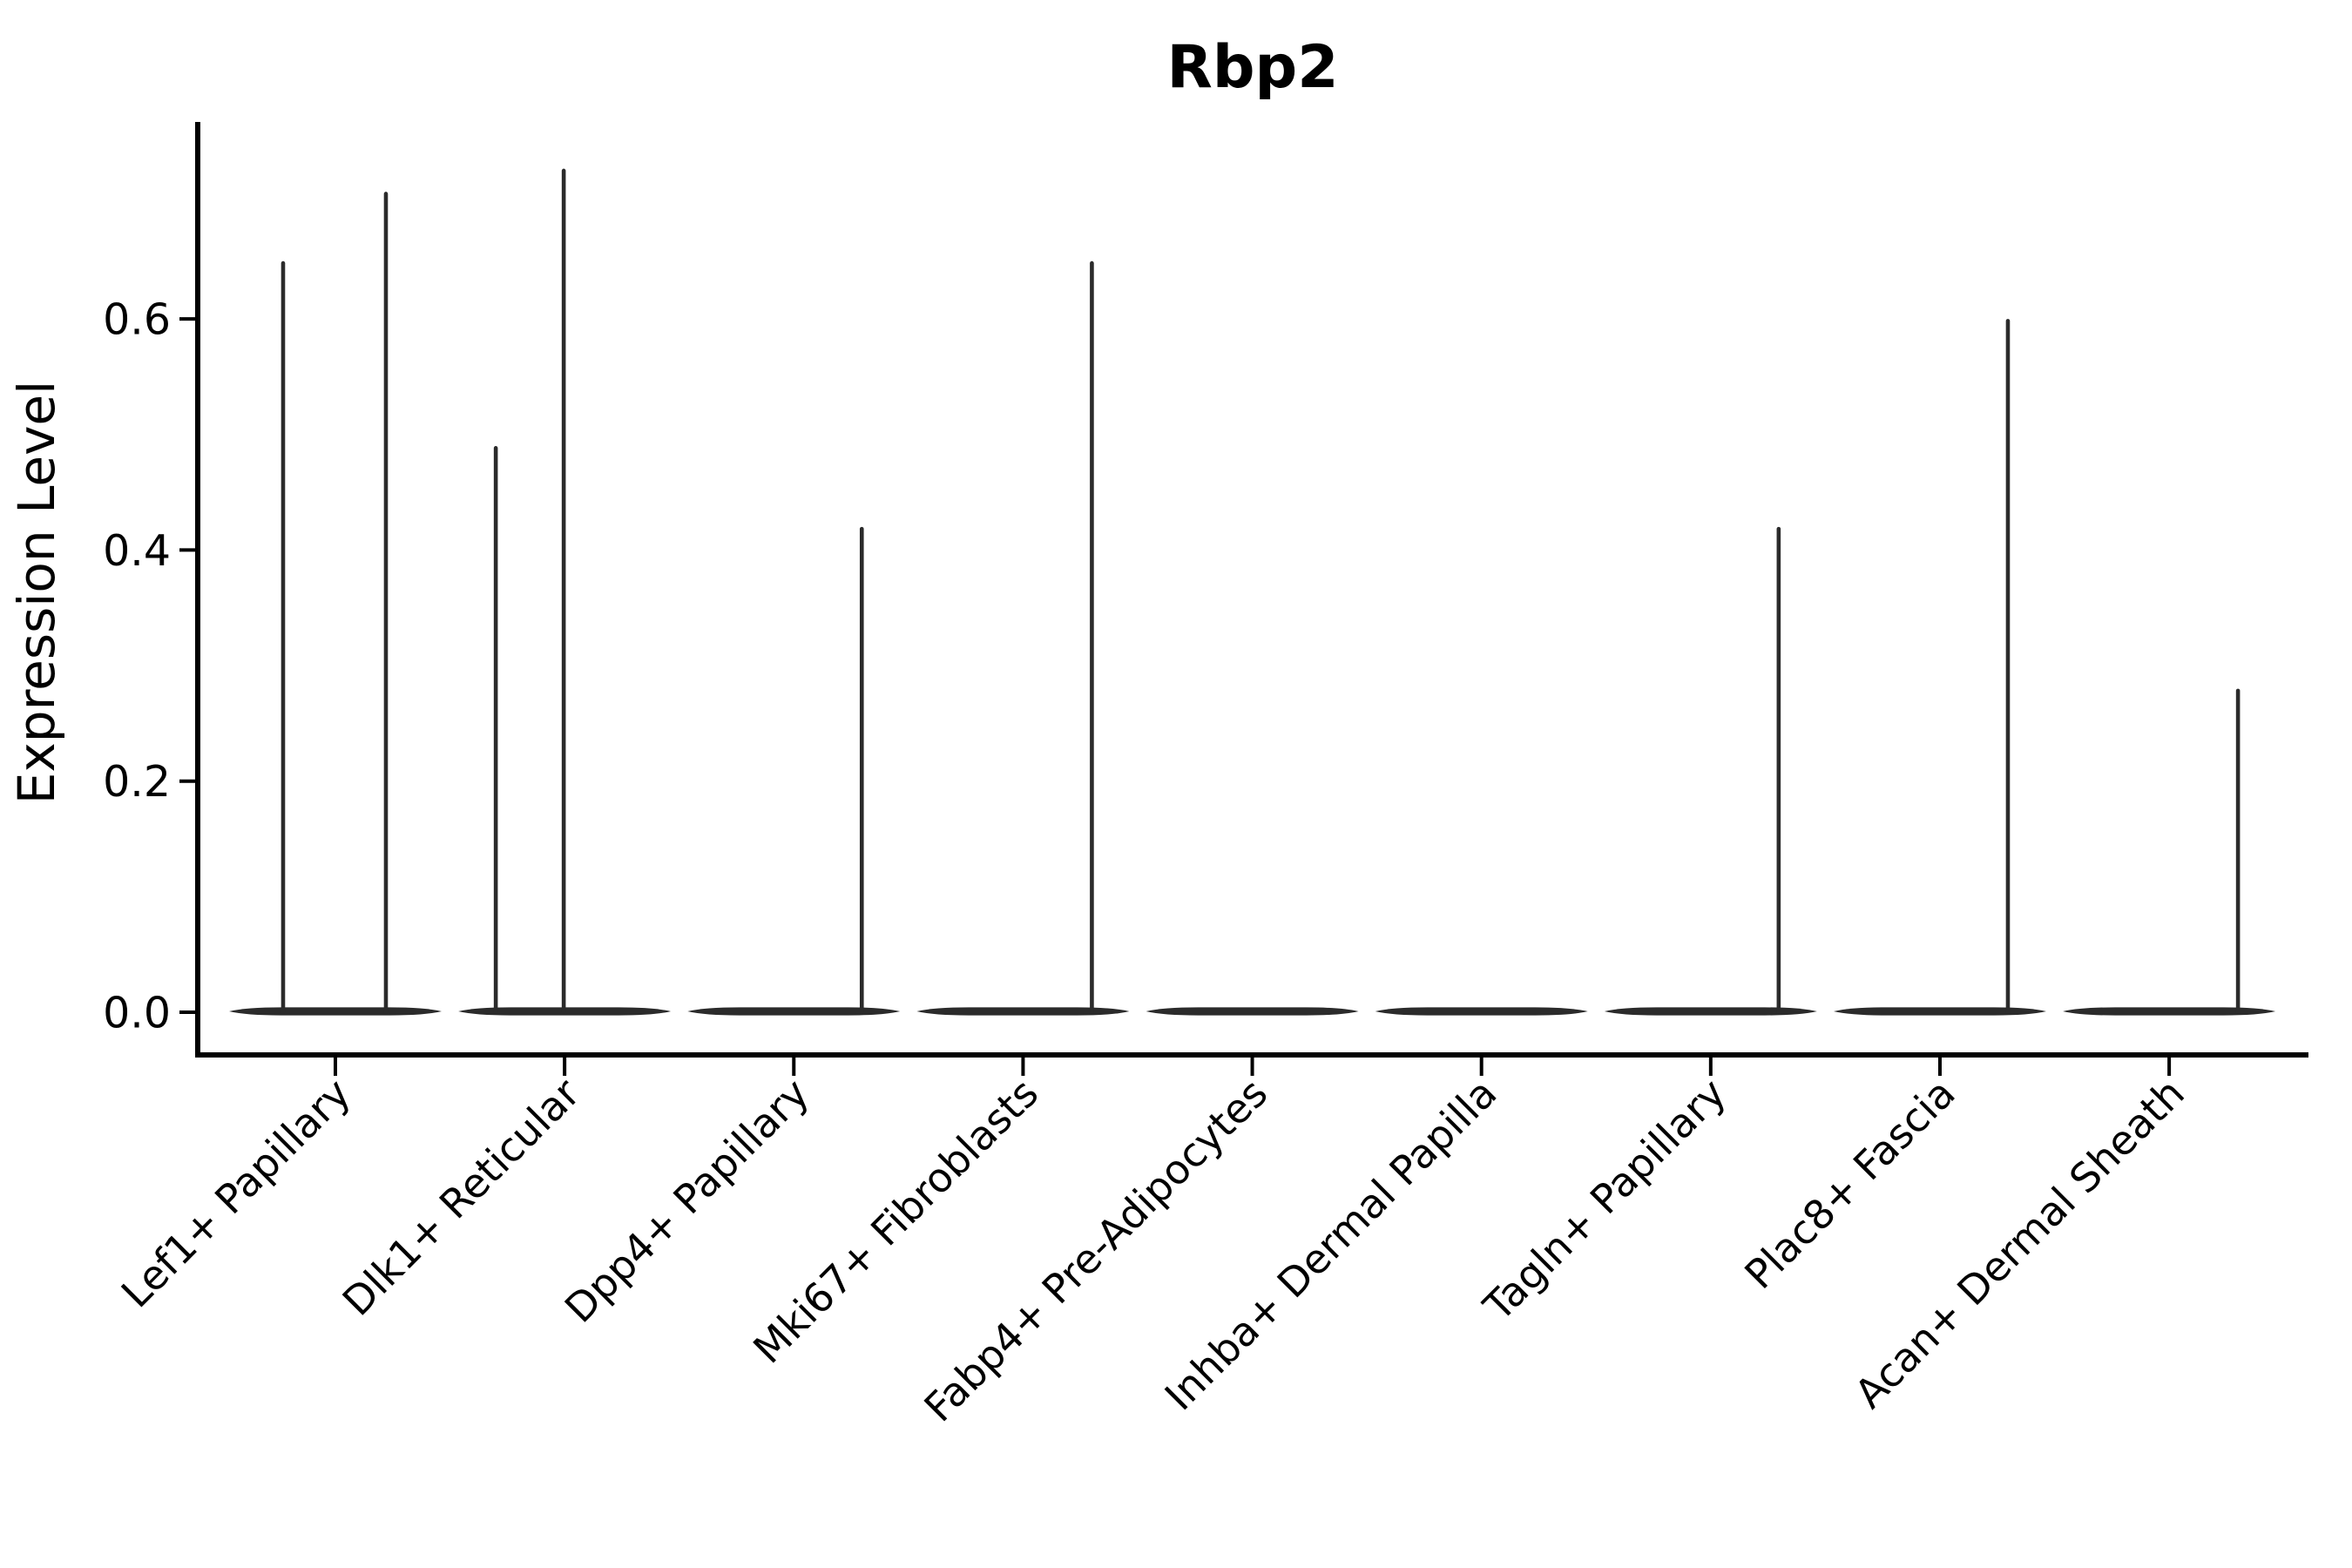 The image size is (2352, 1568). I want to click on x-tick-label: Tagln+ Papillary, so click(1605, 1201).